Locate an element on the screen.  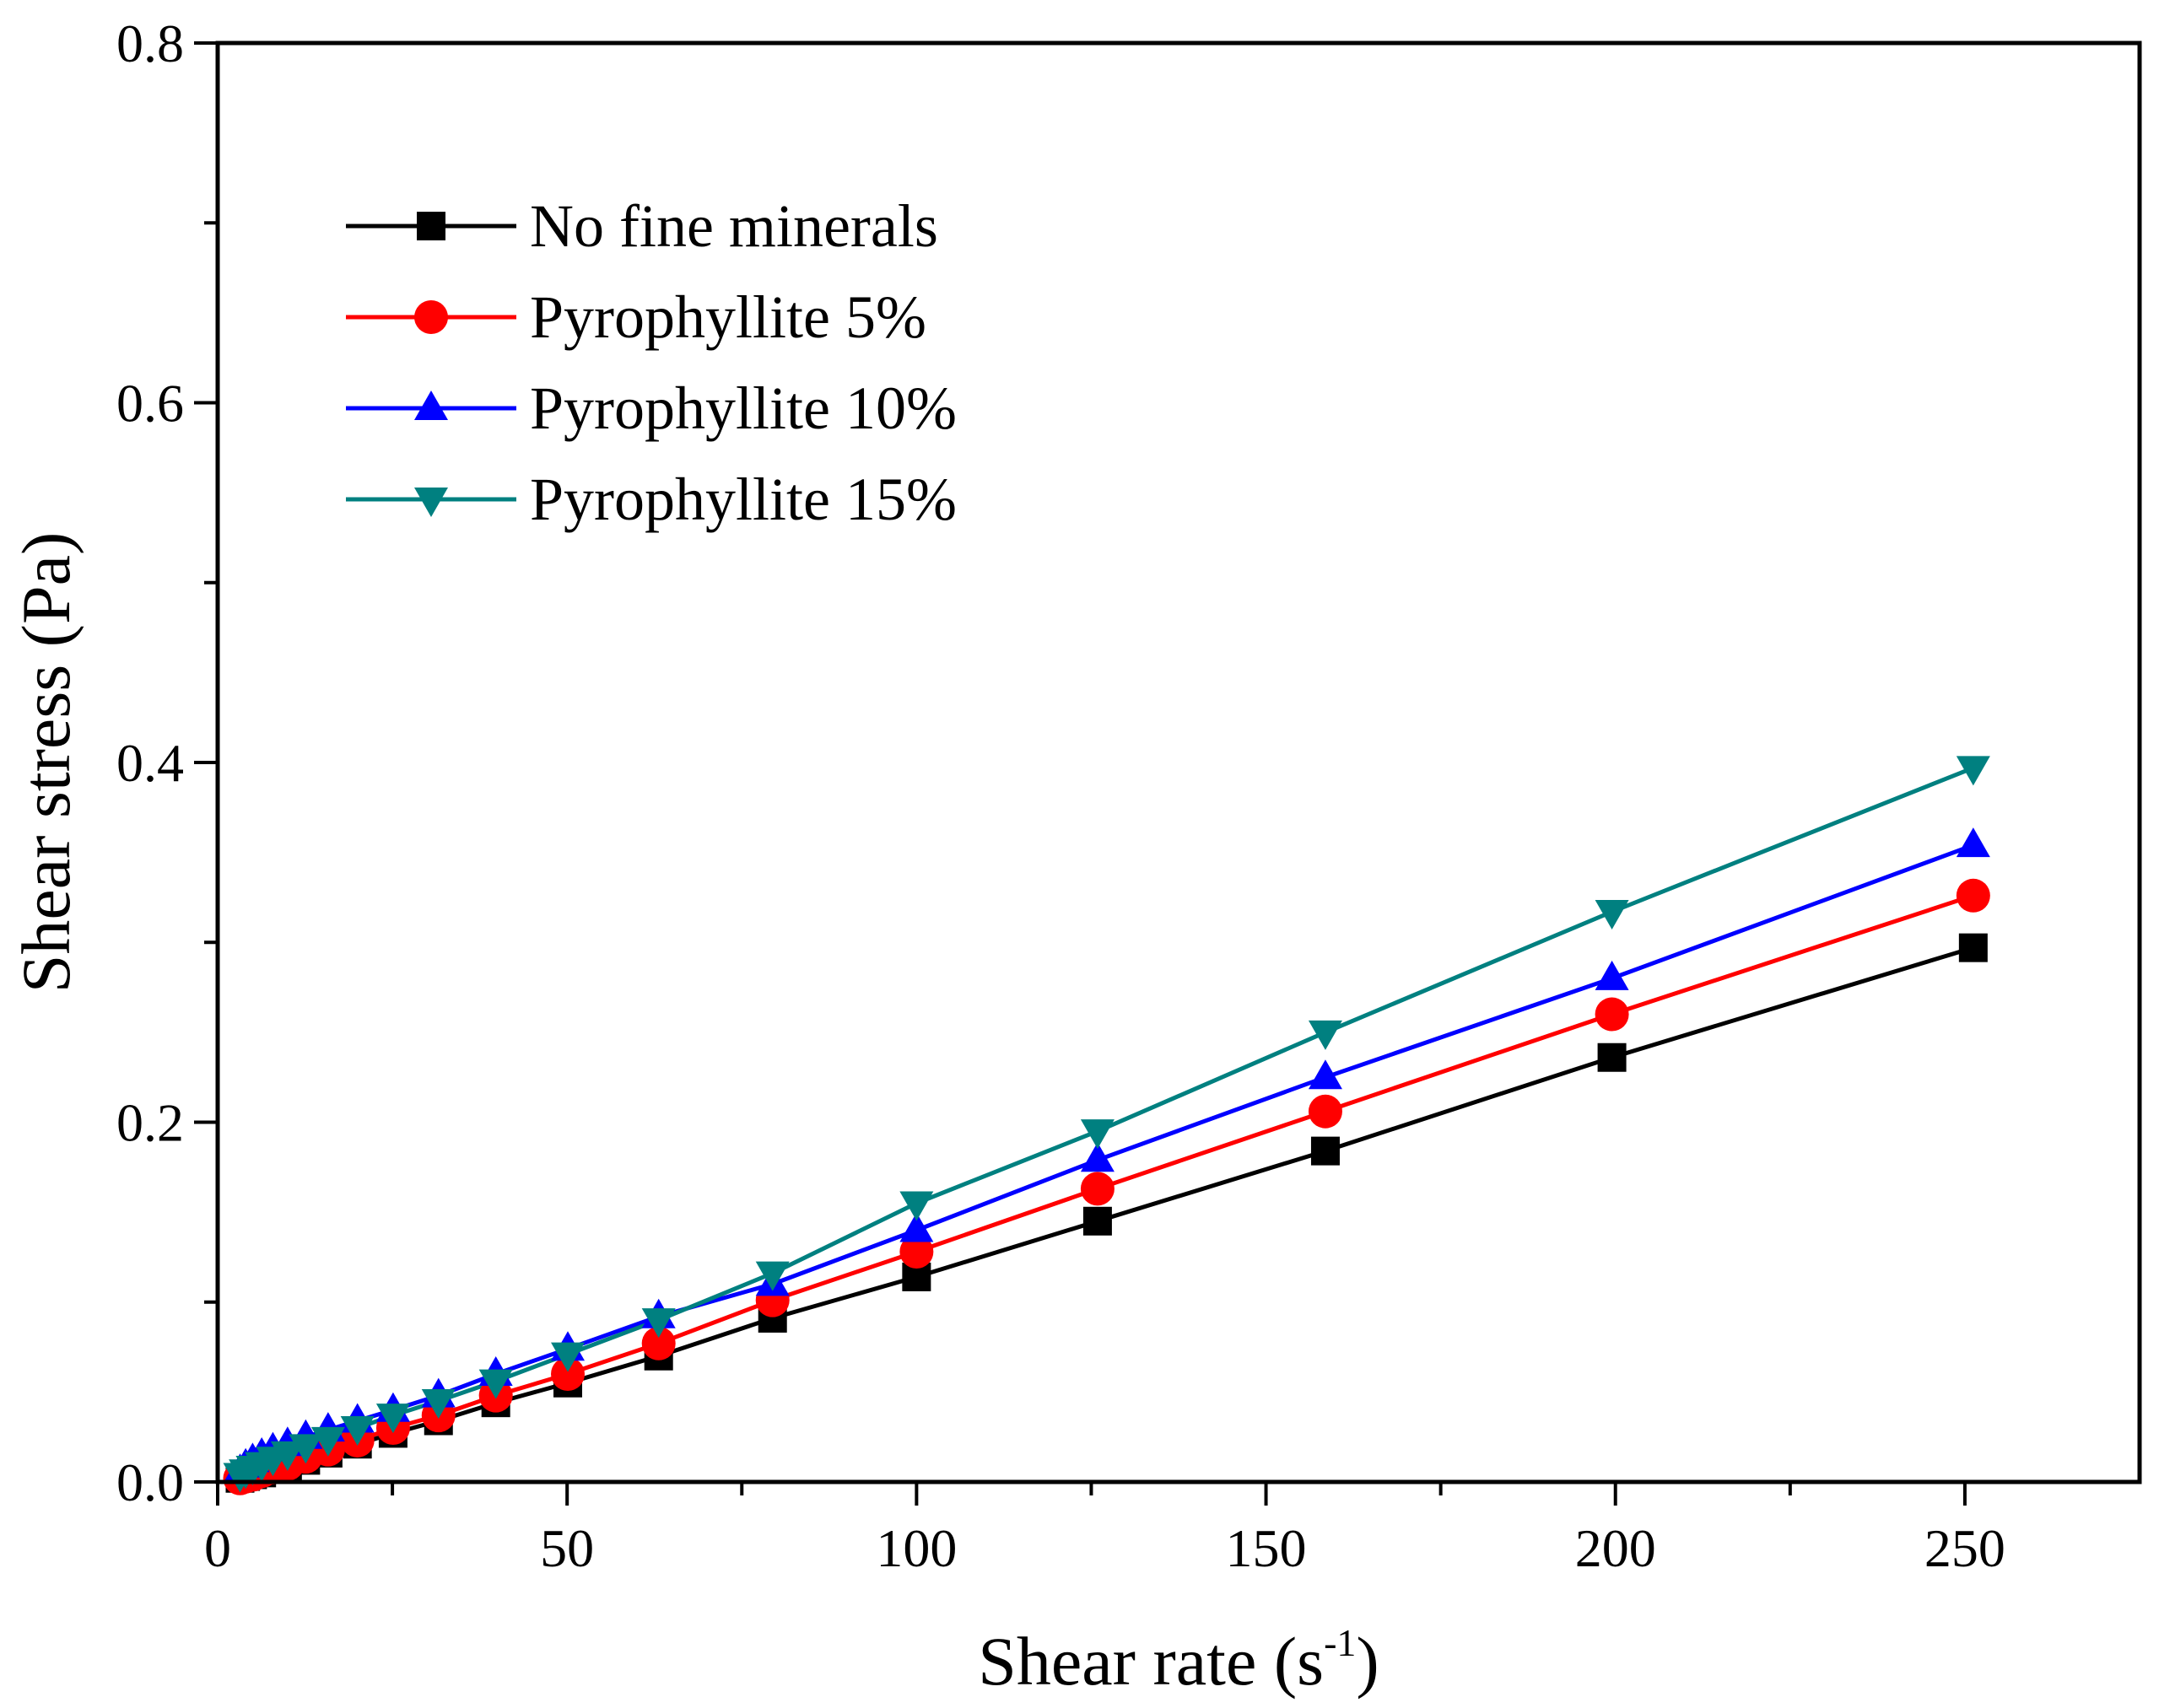
legend-item-1: No fine minerals is located at coordinates (642, 226).